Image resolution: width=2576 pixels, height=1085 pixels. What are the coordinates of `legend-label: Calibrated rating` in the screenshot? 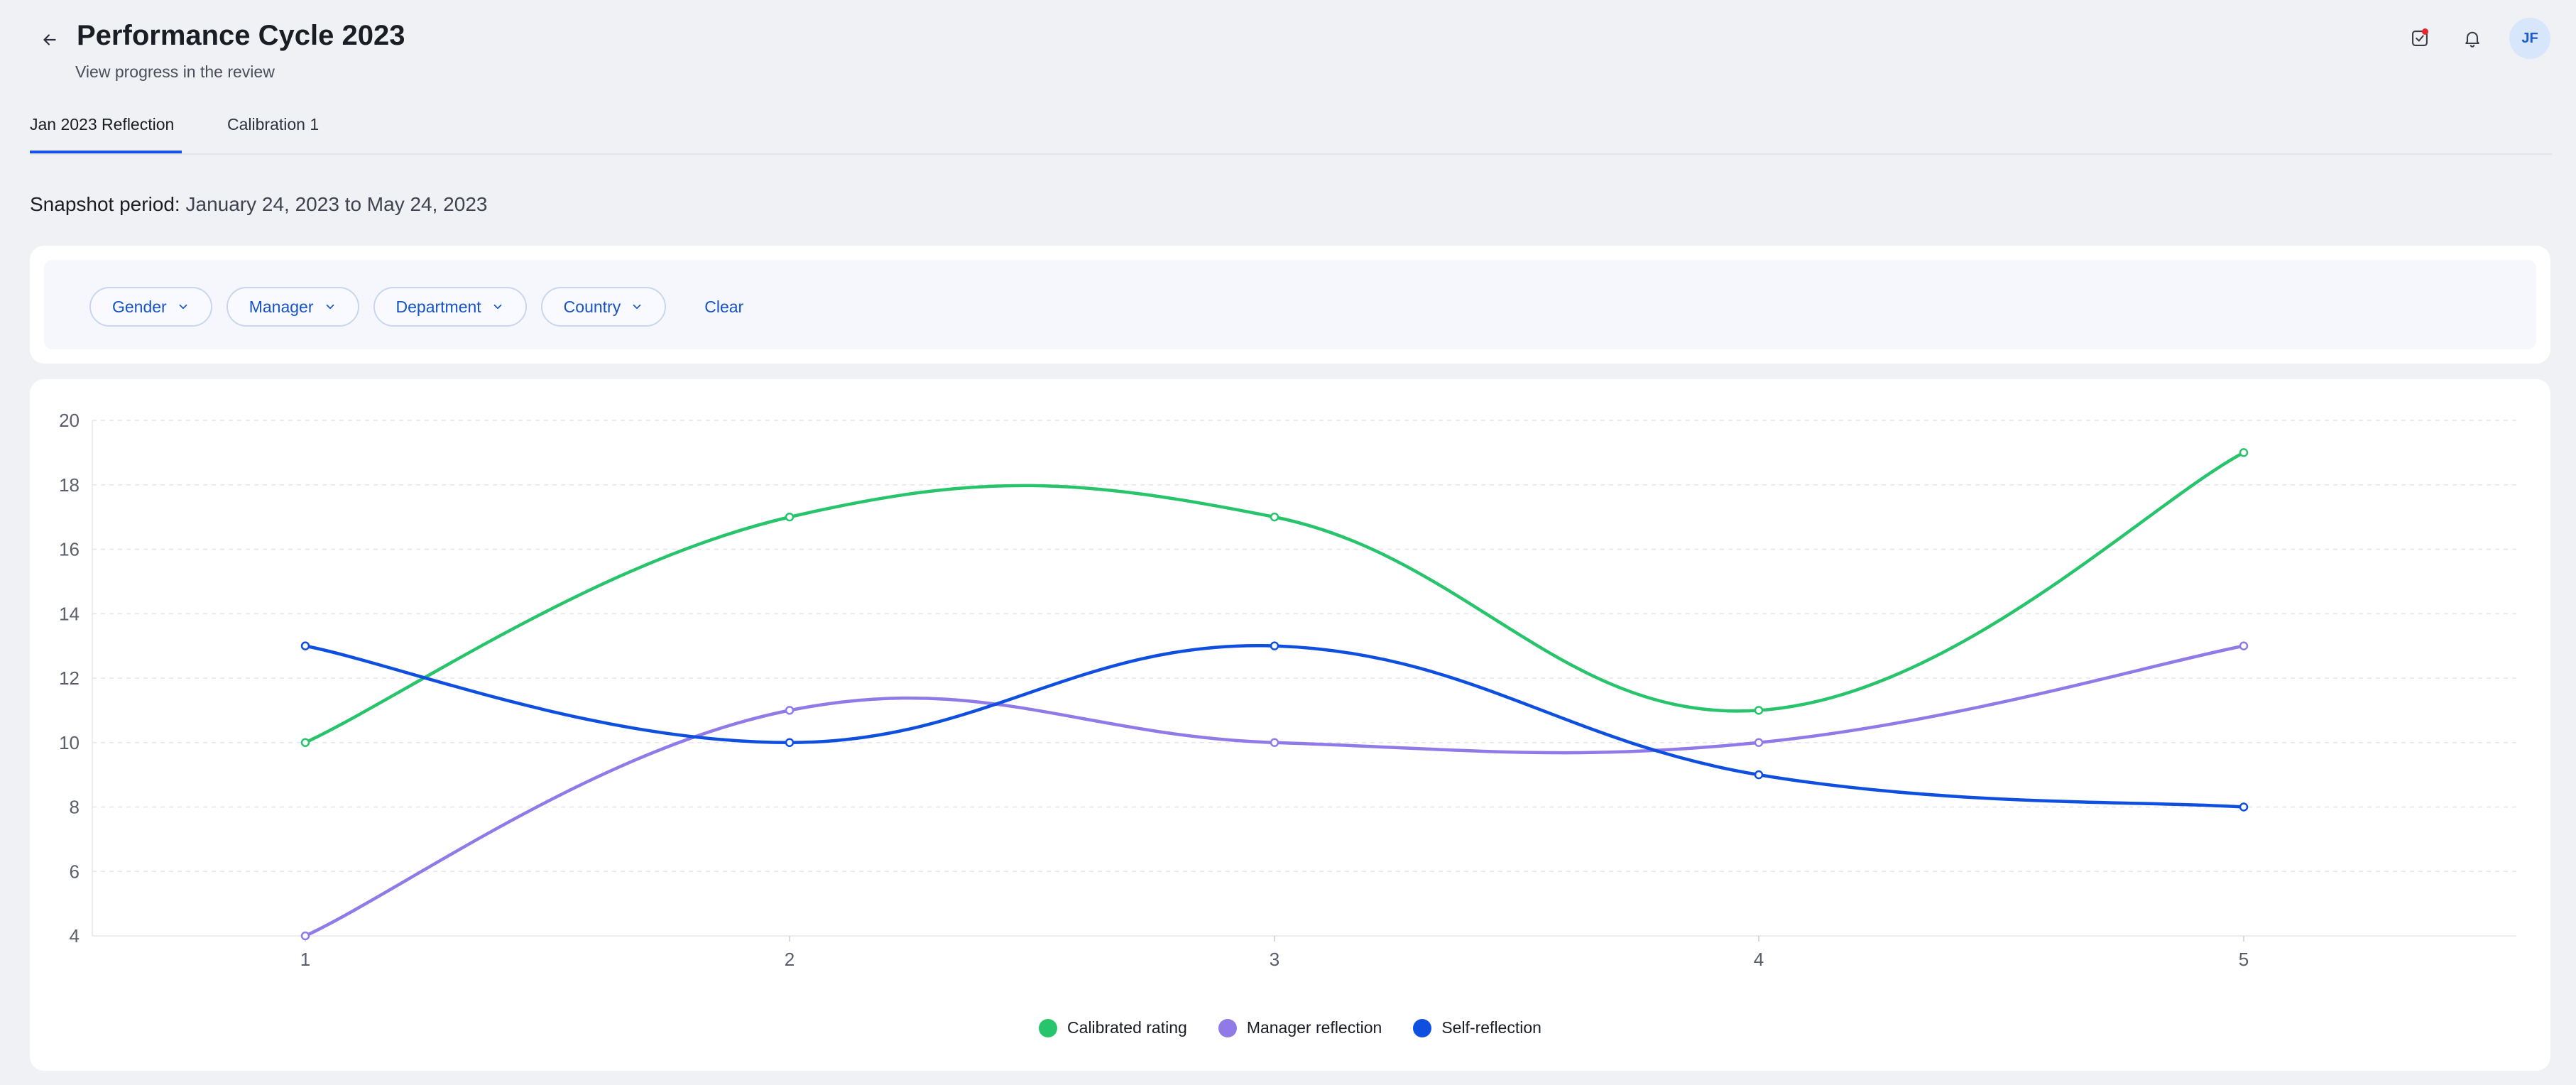 It's located at (1127, 1028).